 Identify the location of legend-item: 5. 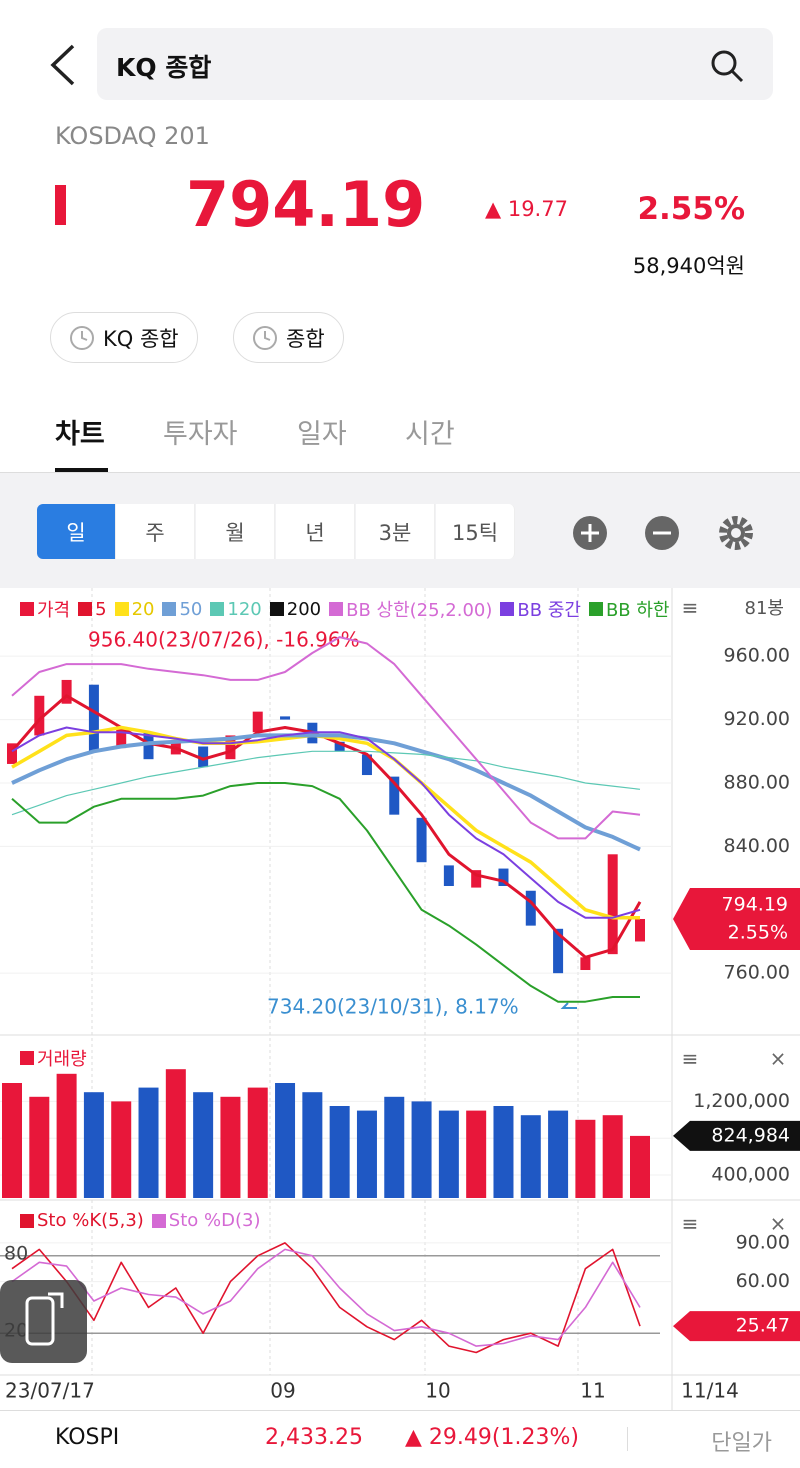
(92, 609).